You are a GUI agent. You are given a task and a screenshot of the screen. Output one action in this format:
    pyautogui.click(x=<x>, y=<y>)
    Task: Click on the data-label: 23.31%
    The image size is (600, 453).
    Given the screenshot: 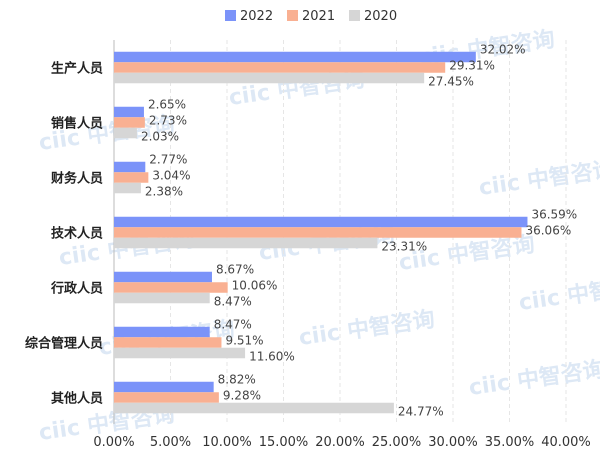 What is the action you would take?
    pyautogui.click(x=404, y=247)
    